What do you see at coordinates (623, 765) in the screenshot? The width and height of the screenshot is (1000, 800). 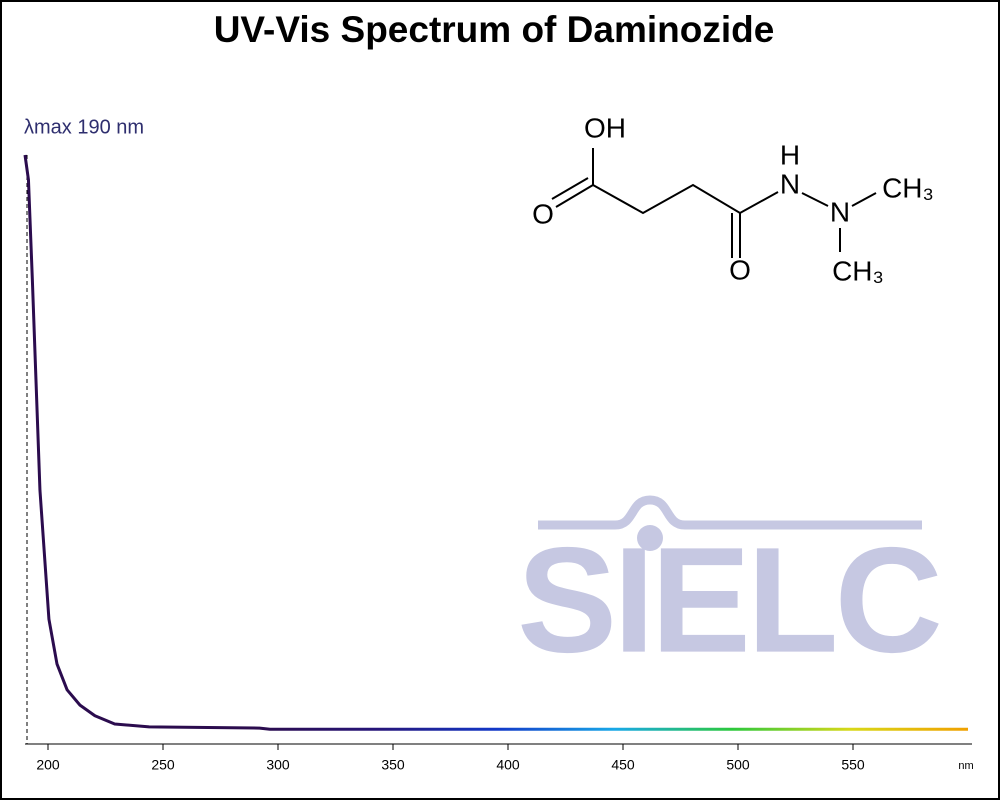 I see `x-tick-label: 450` at bounding box center [623, 765].